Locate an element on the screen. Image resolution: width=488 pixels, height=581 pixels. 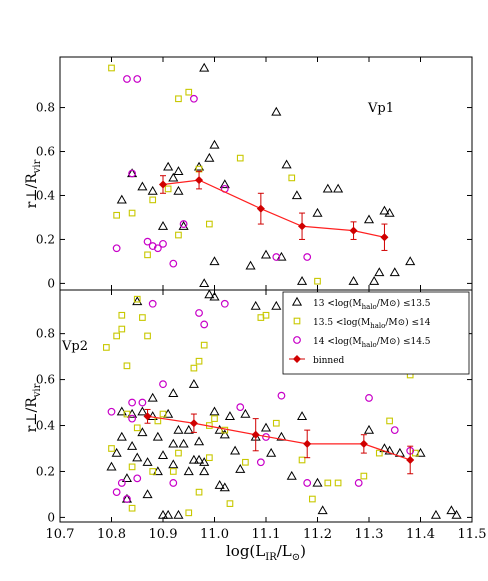
legend-mid-label: 13.5 <log(Mhalo/M⊙) ≤14 is located at coordinates (372, 323).